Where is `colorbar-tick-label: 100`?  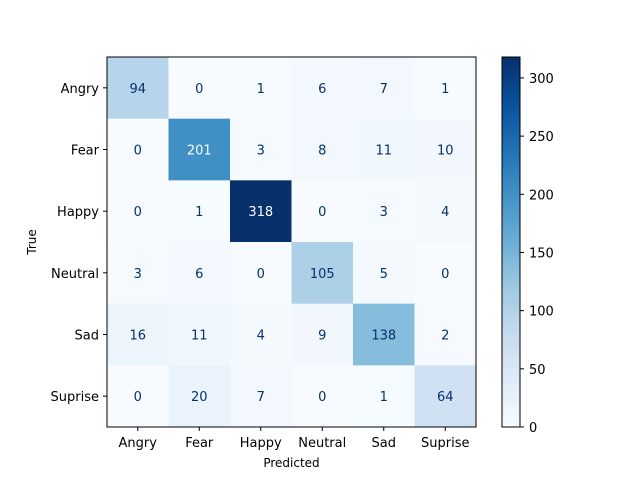
colorbar-tick-label: 100 is located at coordinates (541, 312).